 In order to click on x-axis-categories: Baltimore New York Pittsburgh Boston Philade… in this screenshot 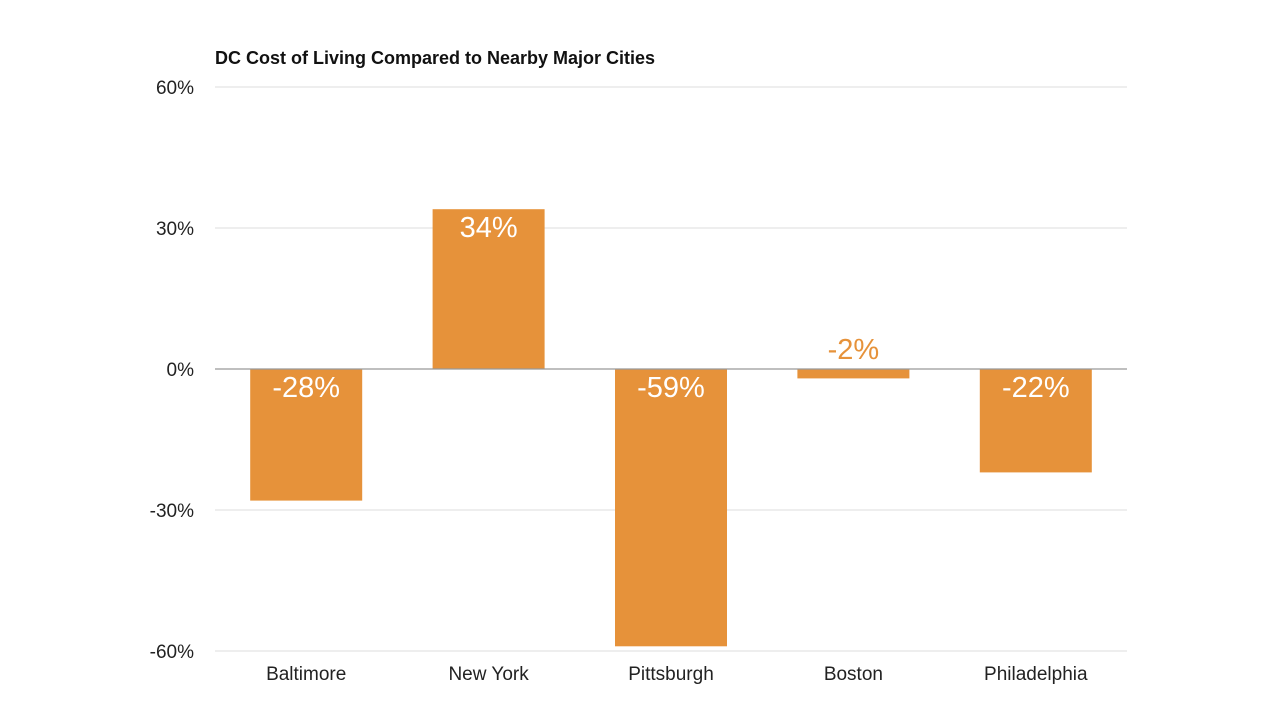, I will do `click(677, 674)`.